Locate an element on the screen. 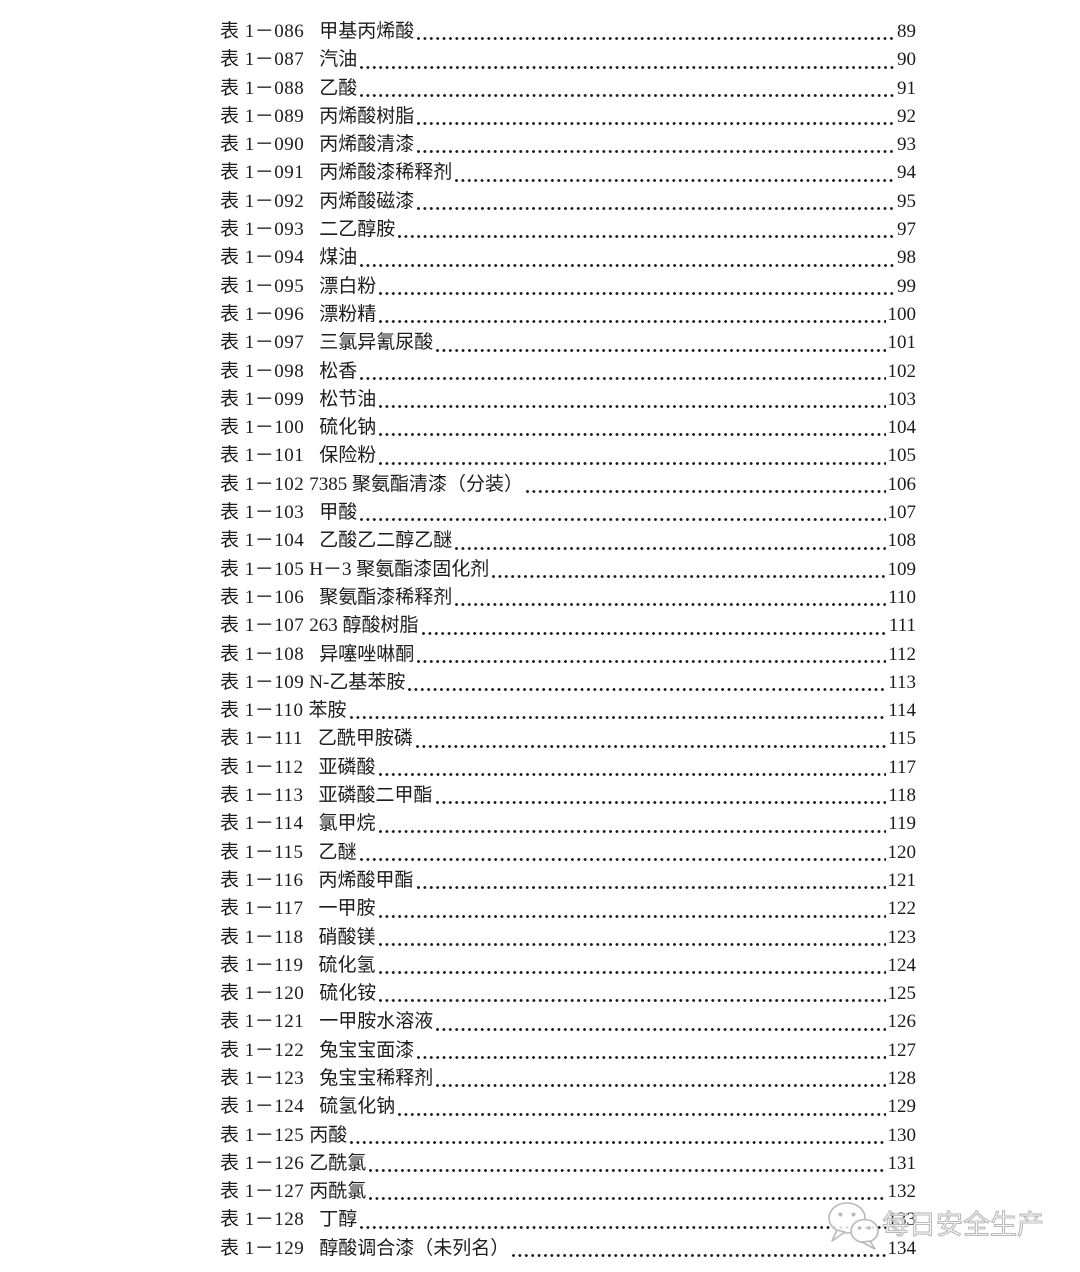 The image size is (1080, 1272). toc-entry: 表 1－127 丙酰氯 132 is located at coordinates (568, 1192).